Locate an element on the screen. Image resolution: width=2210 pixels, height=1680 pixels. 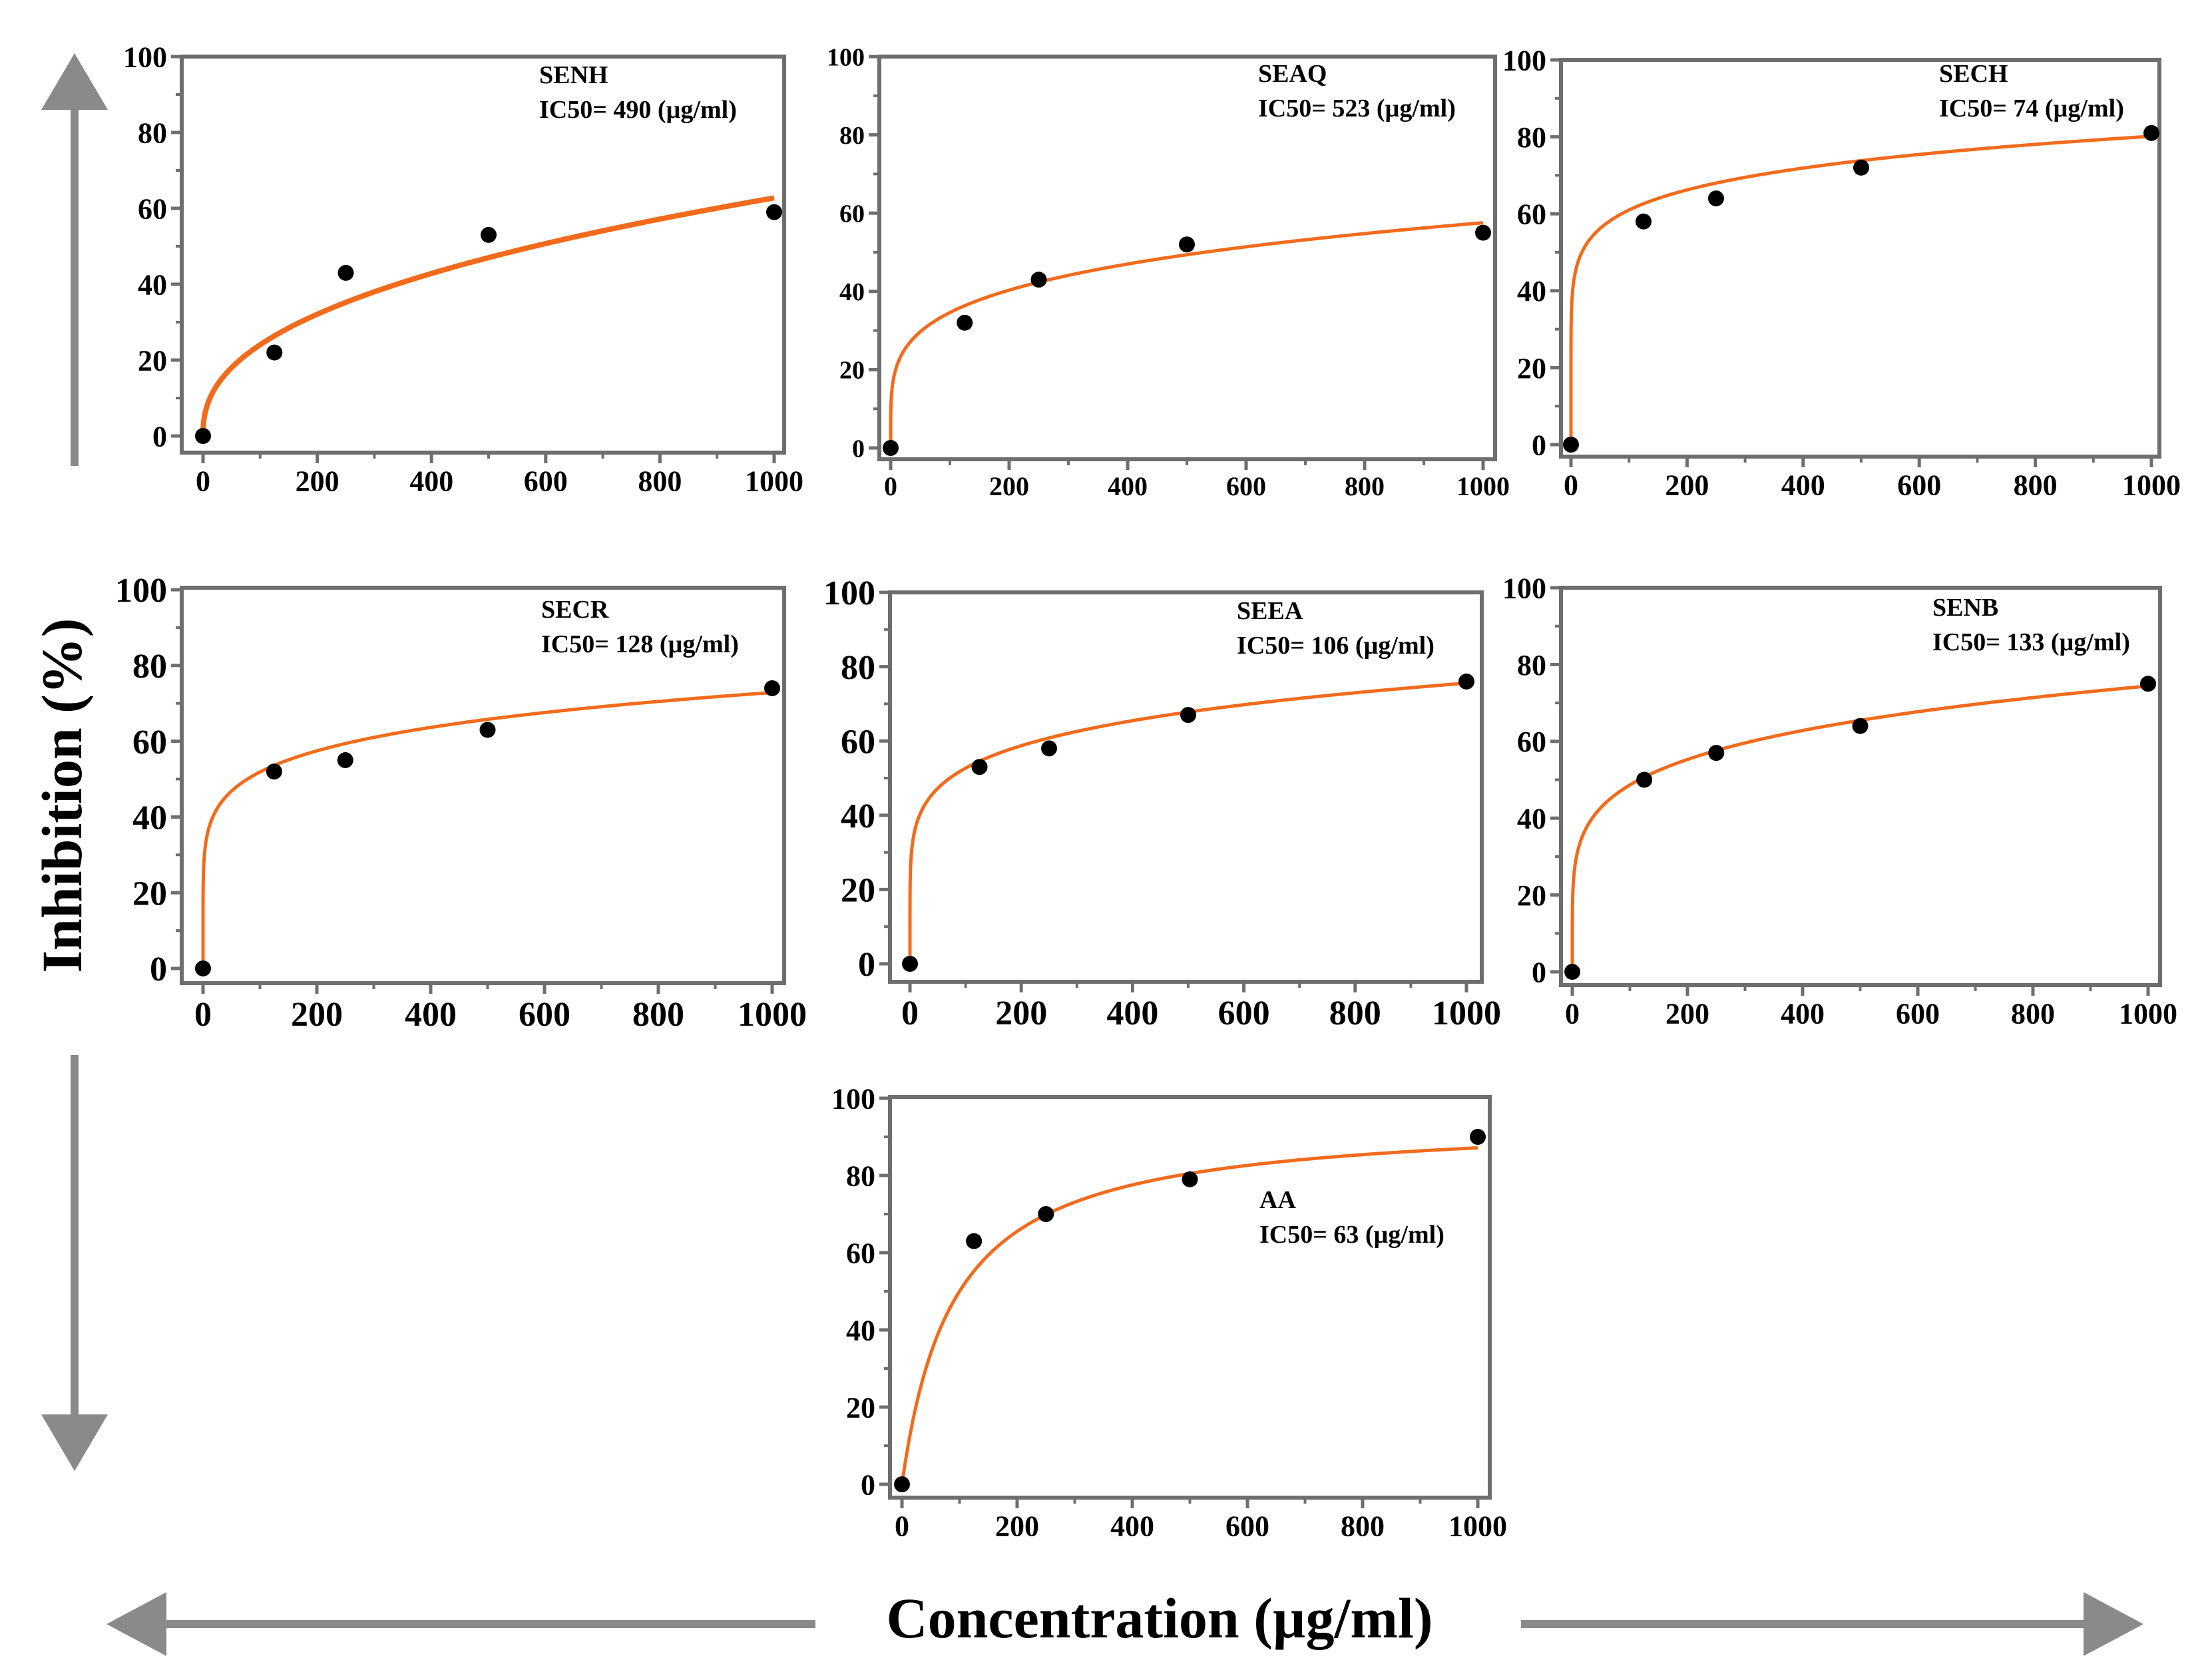
x-axis-title: Concentration (µg/ml) is located at coordinates (1159, 1618).